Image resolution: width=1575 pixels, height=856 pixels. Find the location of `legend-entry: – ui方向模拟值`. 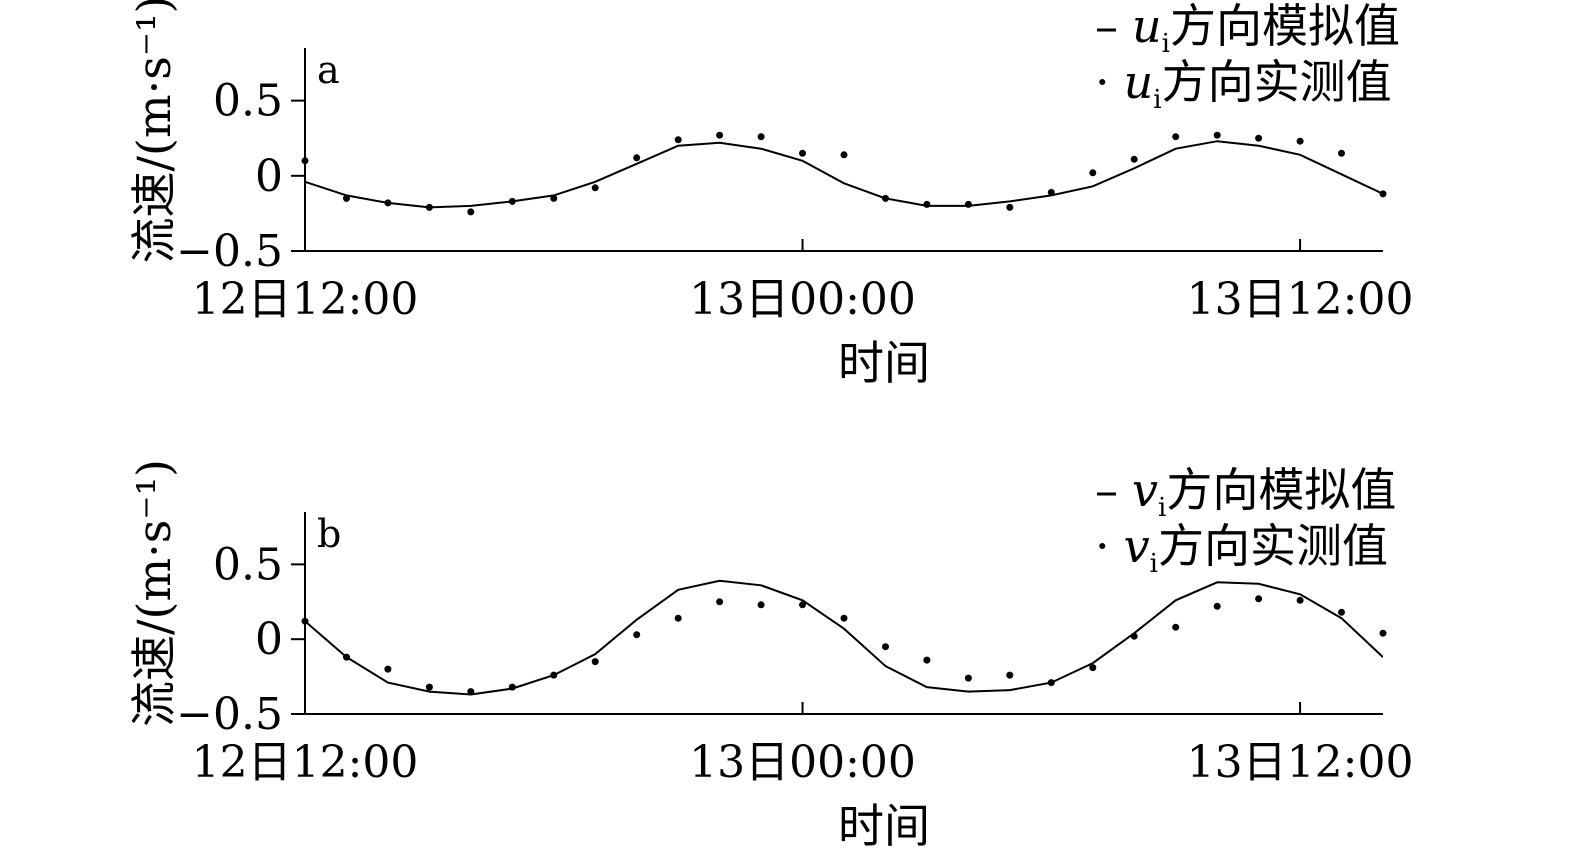

legend-entry: – ui方向模拟值 is located at coordinates (1247, 29).